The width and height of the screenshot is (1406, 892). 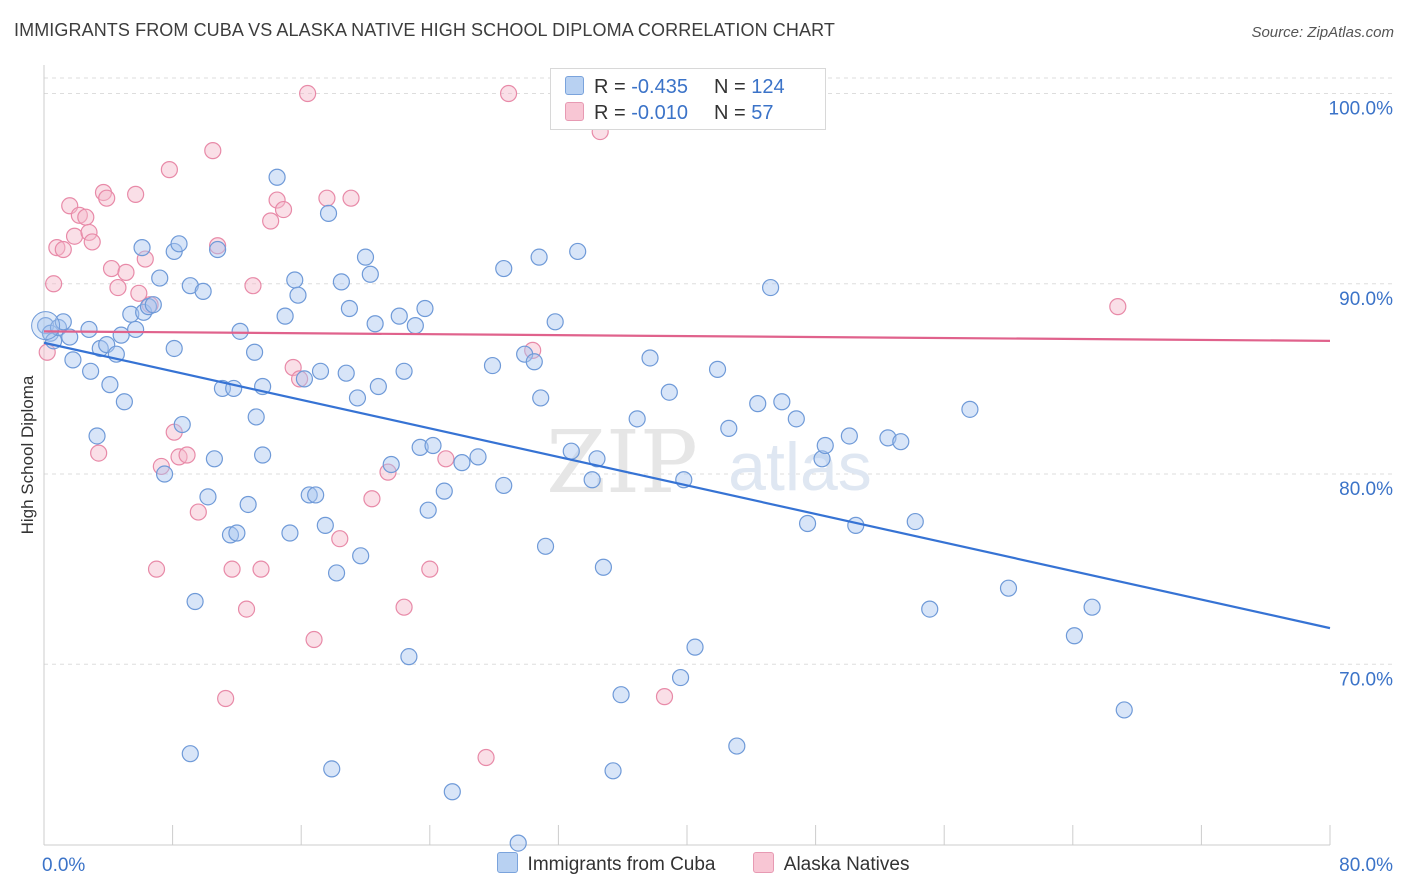 I want to click on series-legend: Immigrants from Cuba Alaska Natives, so click(x=703, y=864).